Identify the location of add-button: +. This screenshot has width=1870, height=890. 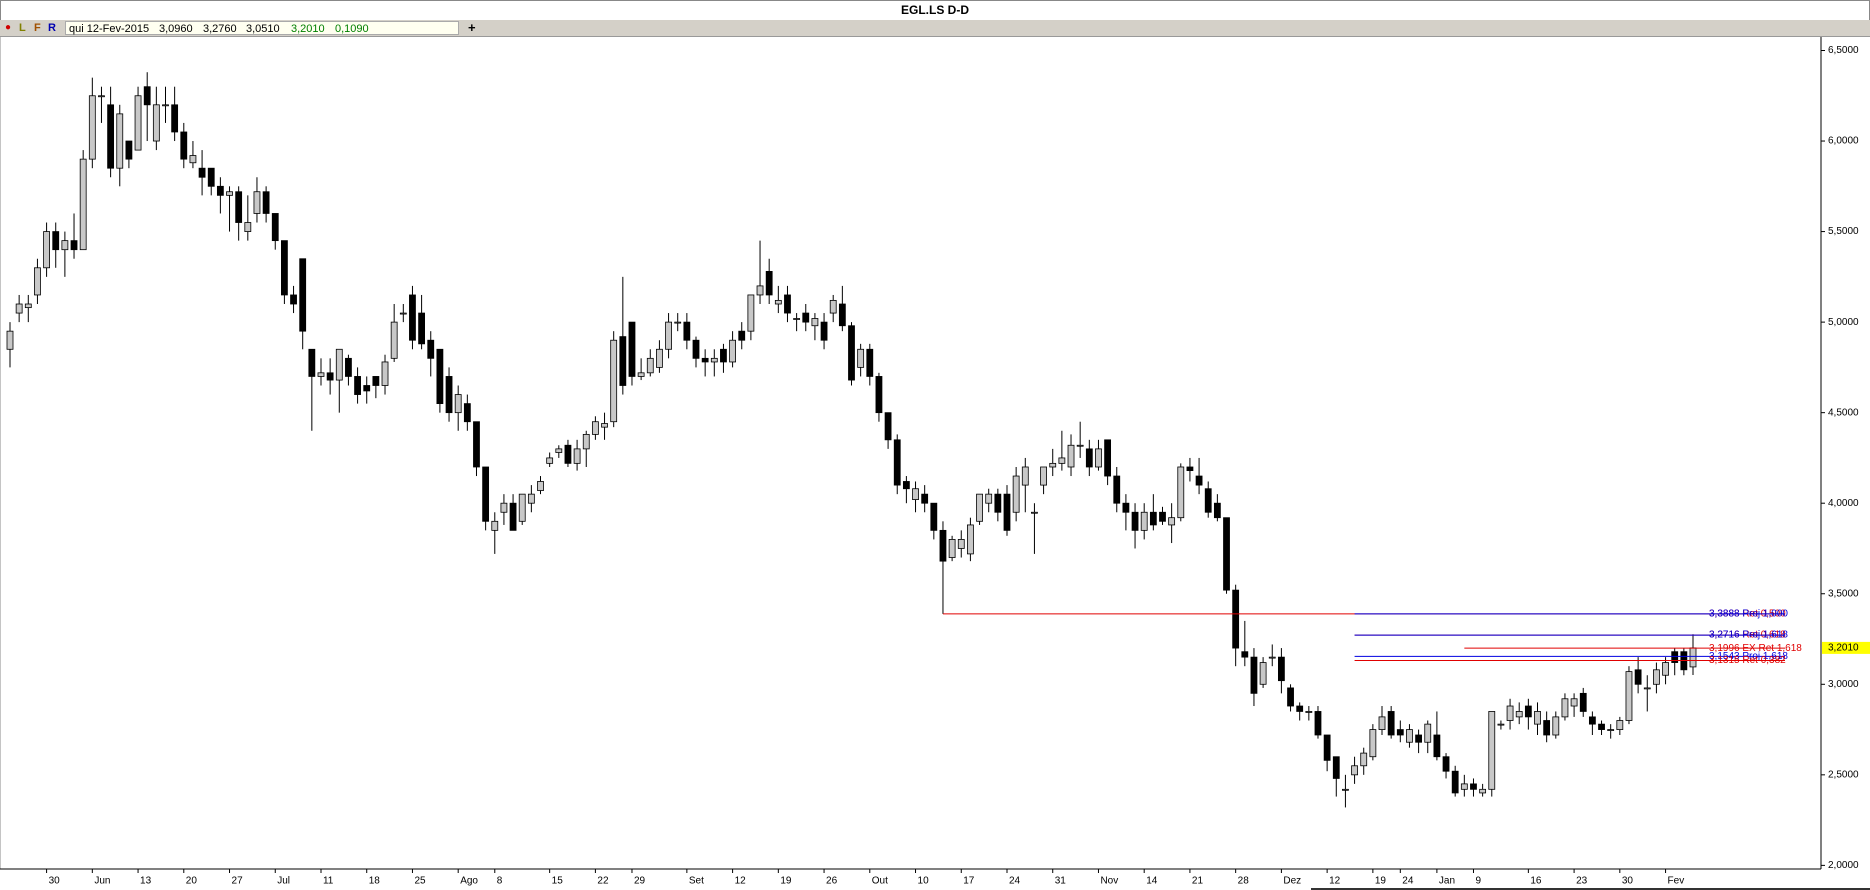
(472, 27).